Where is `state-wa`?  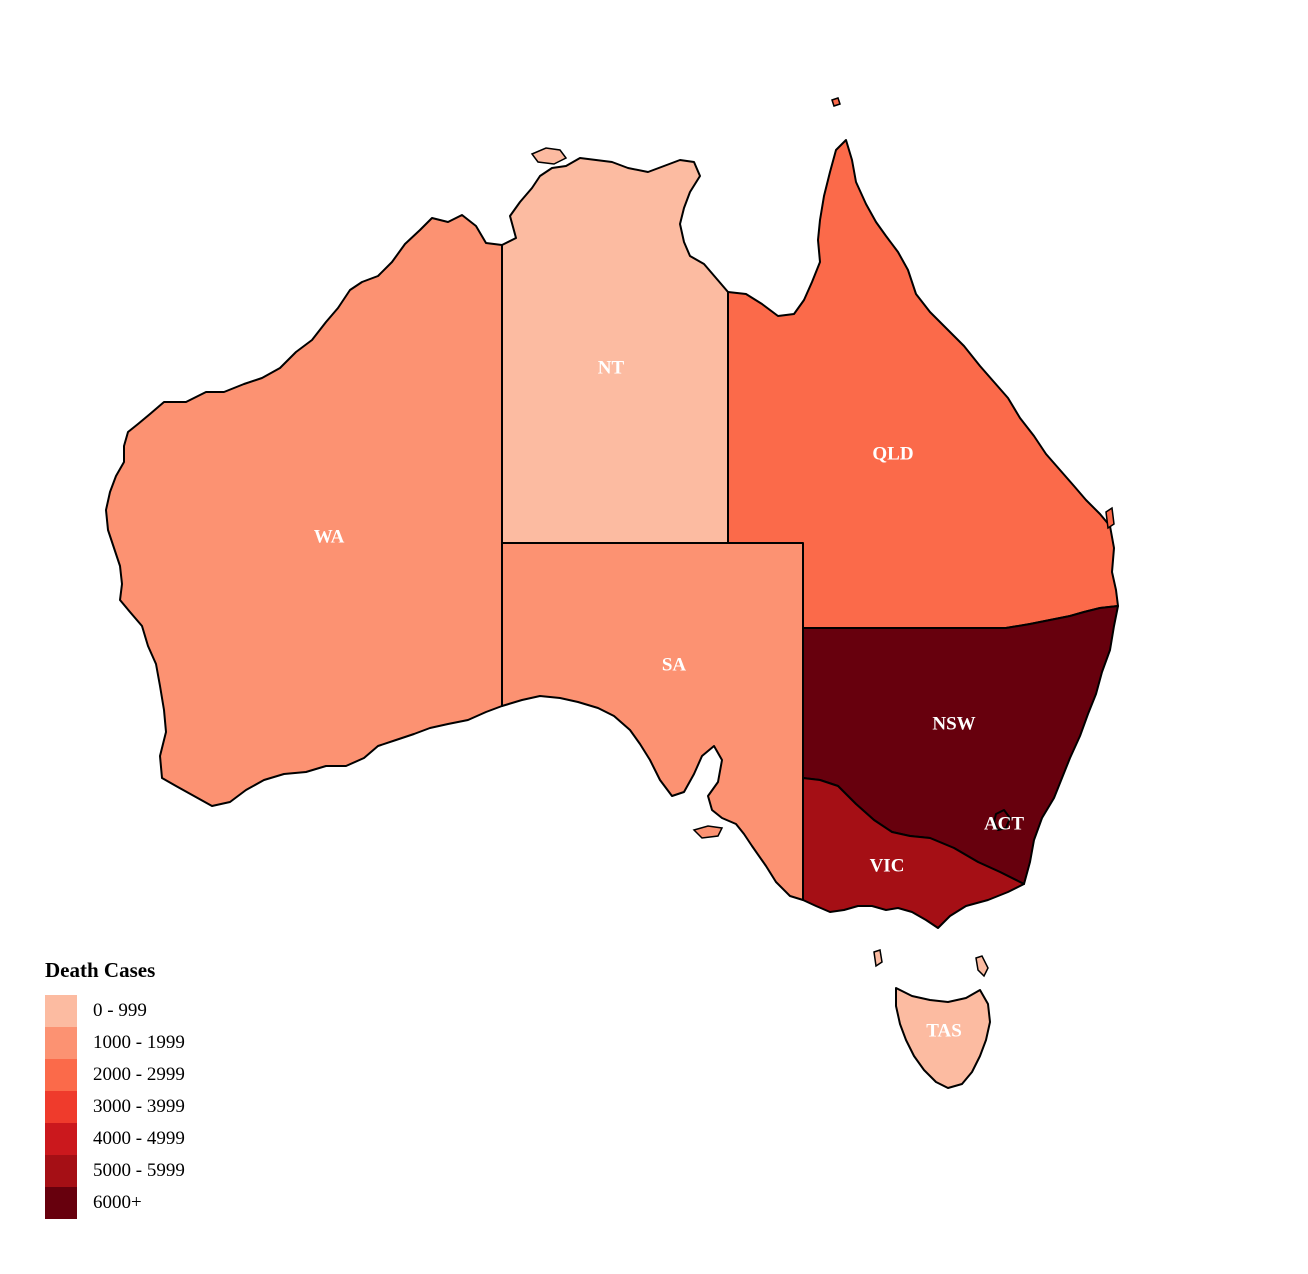 state-wa is located at coordinates (304, 510).